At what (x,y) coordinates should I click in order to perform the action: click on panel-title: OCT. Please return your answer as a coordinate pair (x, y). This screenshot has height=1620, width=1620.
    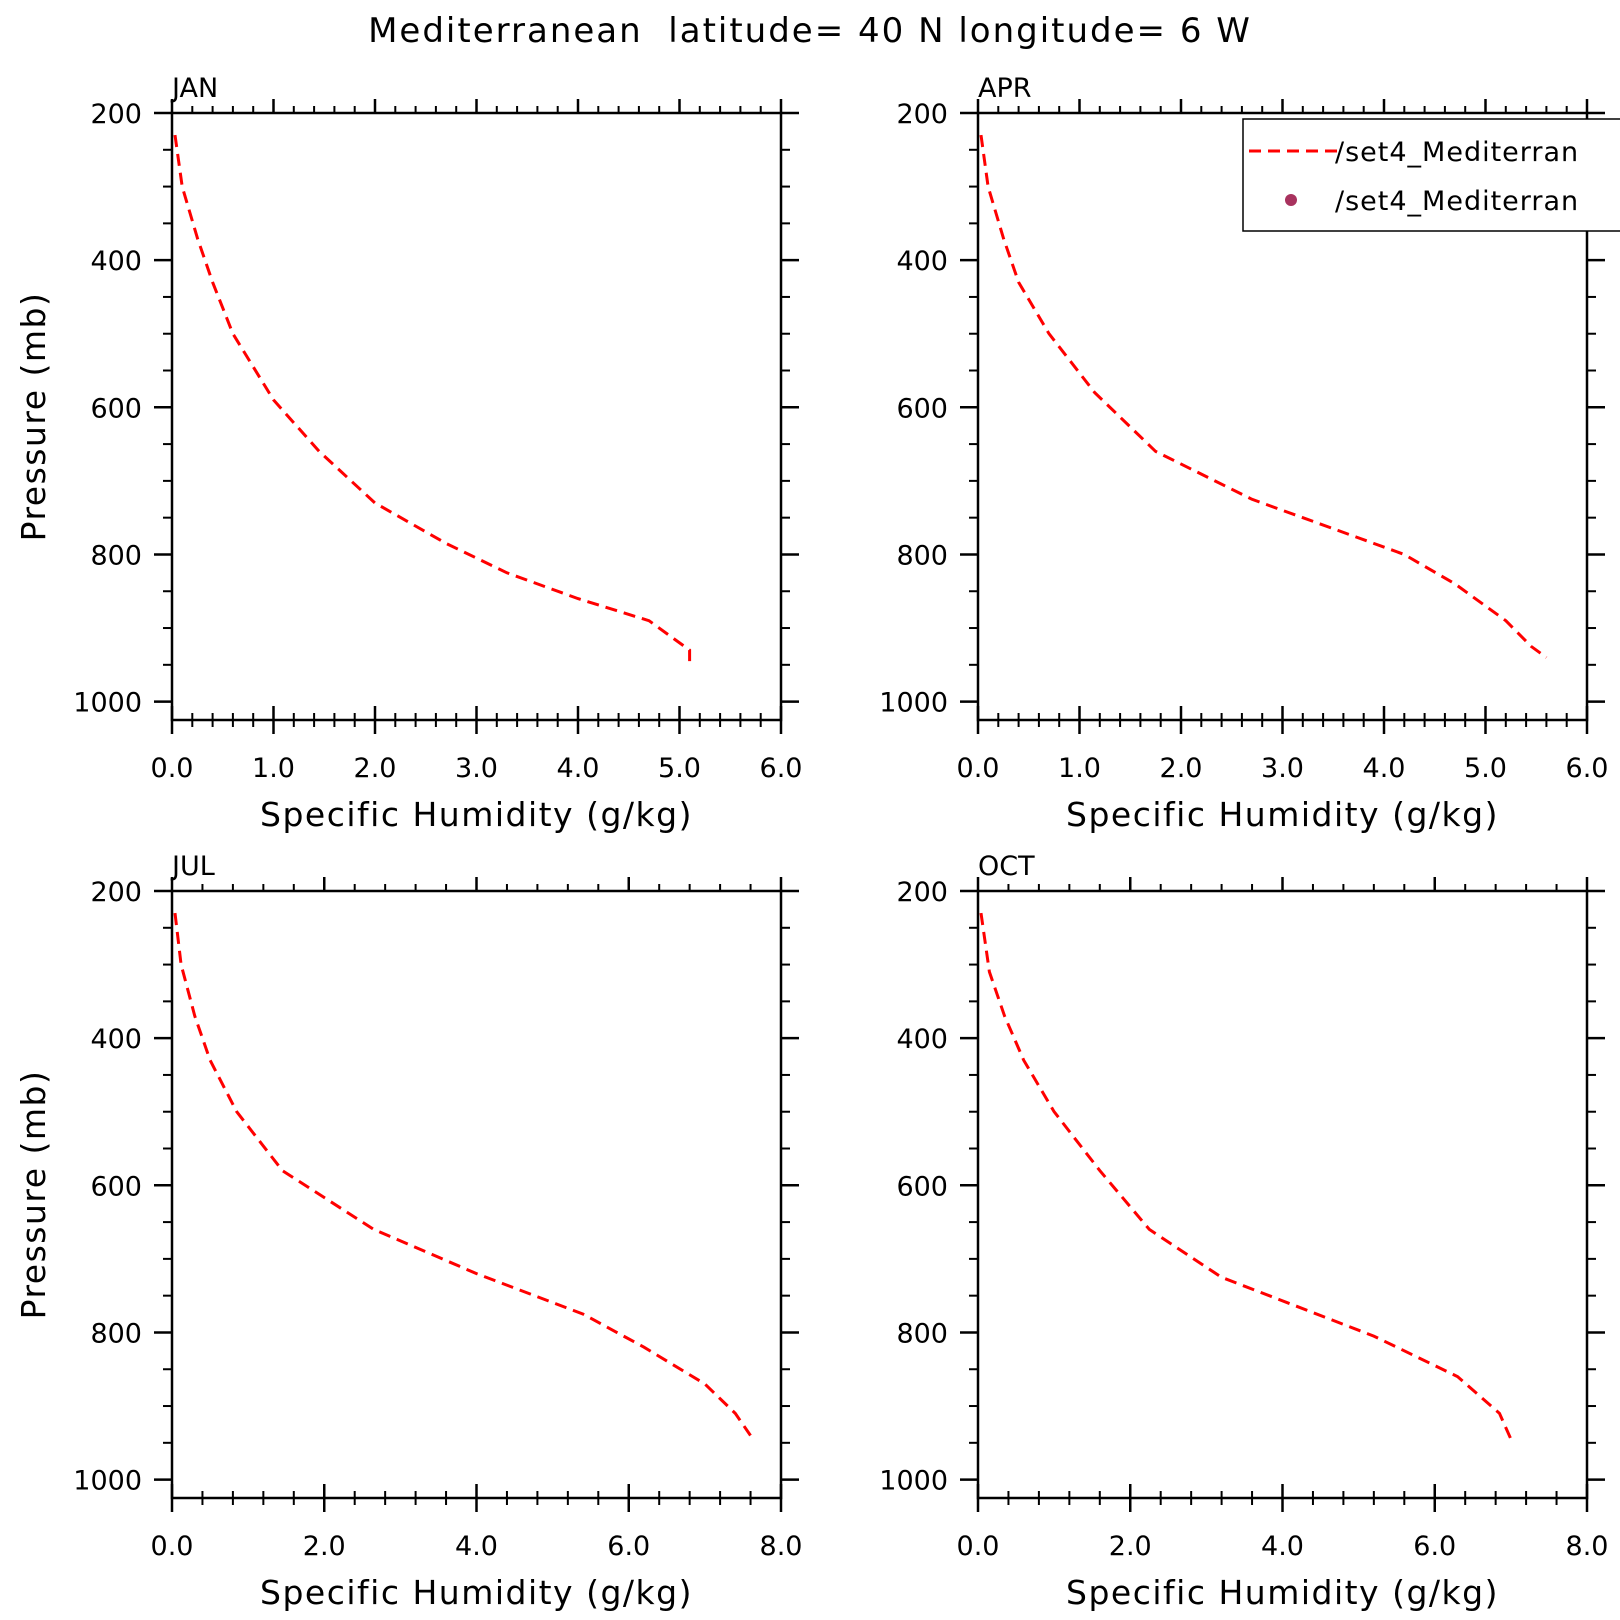
    Looking at the image, I should click on (1006, 866).